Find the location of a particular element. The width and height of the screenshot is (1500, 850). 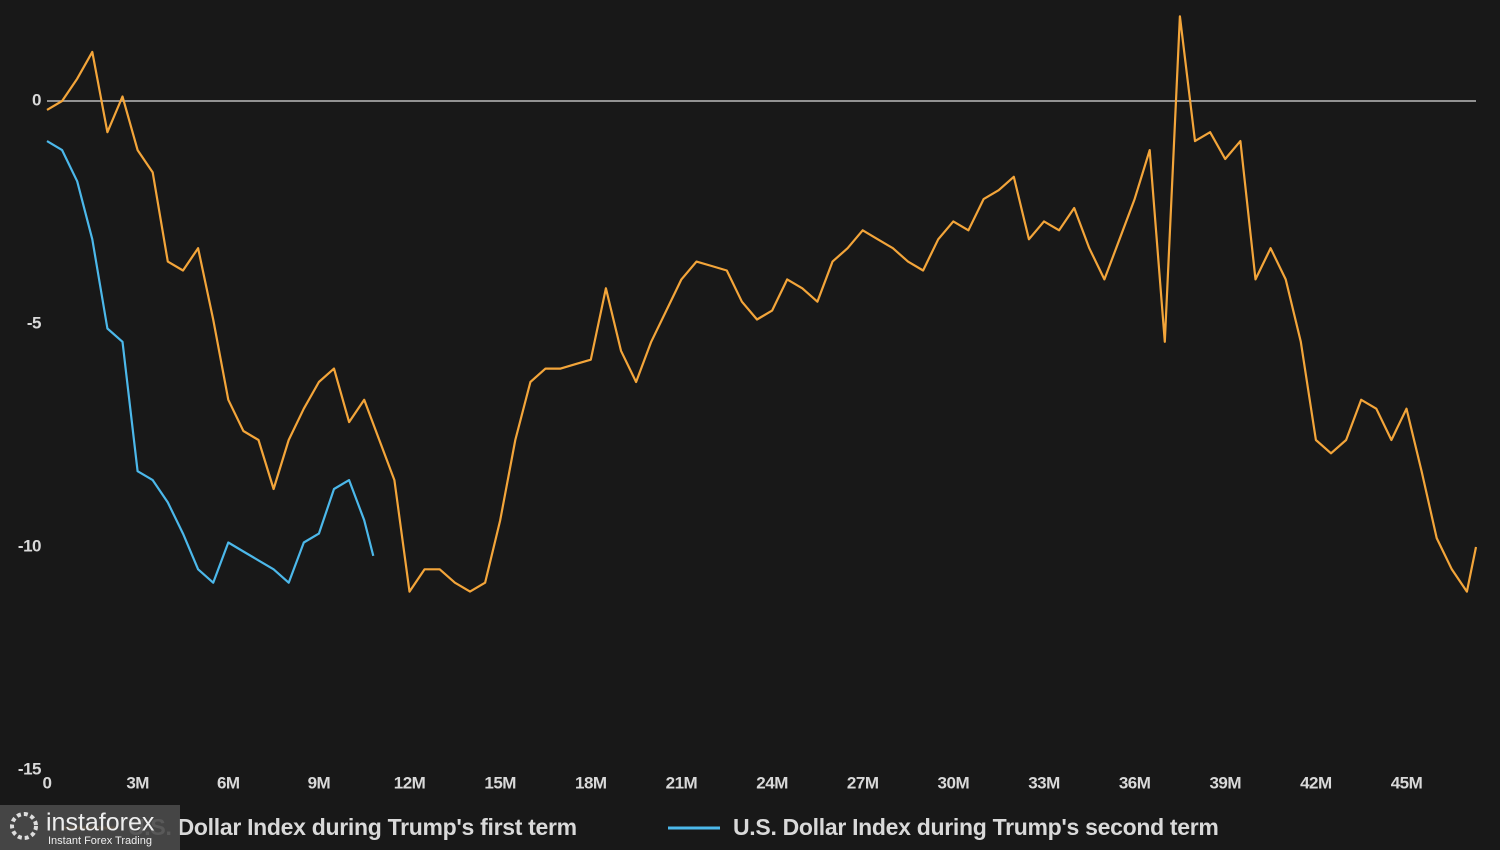

x-tick-label: 0 is located at coordinates (47, 782).